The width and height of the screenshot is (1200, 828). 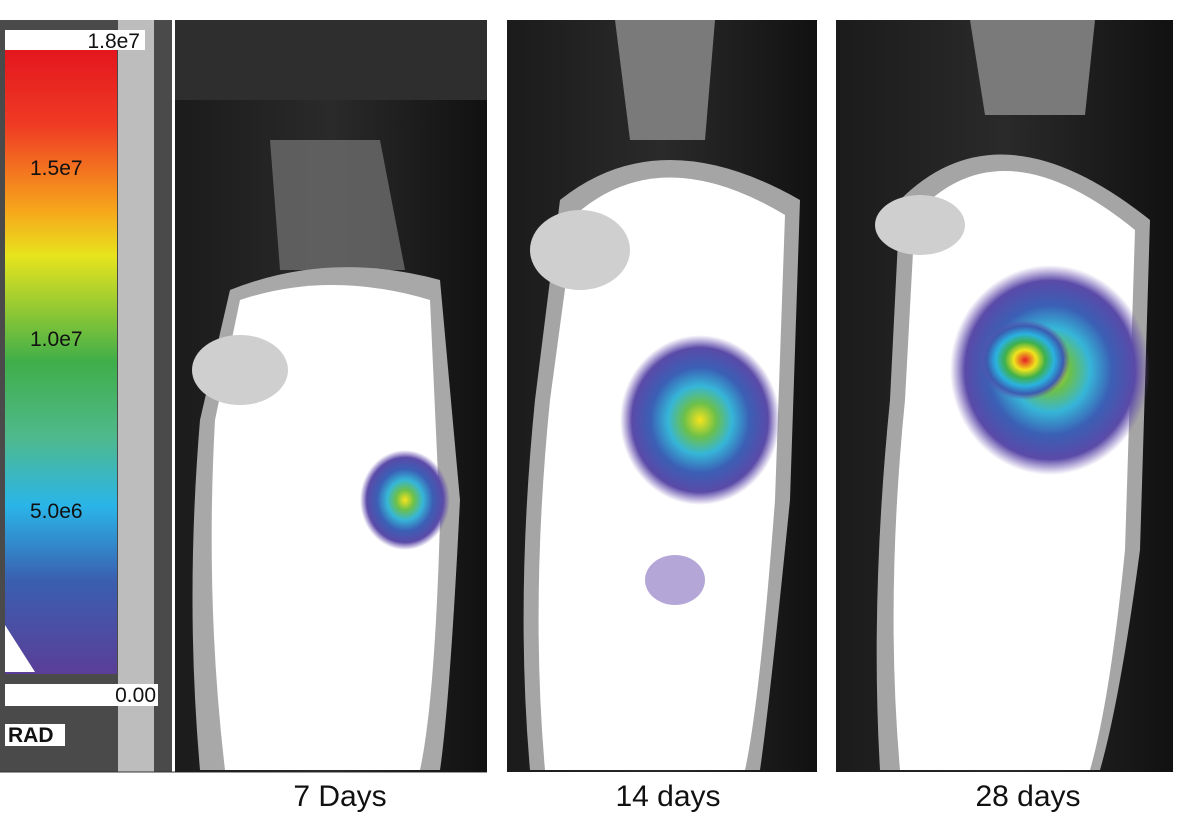 What do you see at coordinates (135, 695) in the screenshot?
I see `colorbar-min: 0.00` at bounding box center [135, 695].